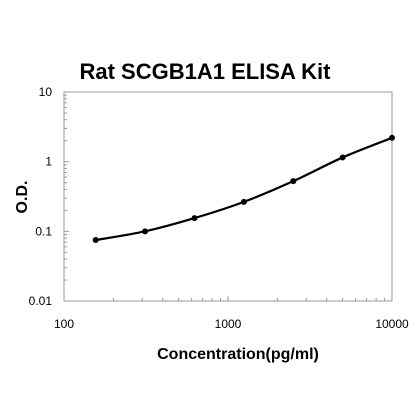 The image size is (420, 419). What do you see at coordinates (46, 92) in the screenshot?
I see `y-tick-label: 10` at bounding box center [46, 92].